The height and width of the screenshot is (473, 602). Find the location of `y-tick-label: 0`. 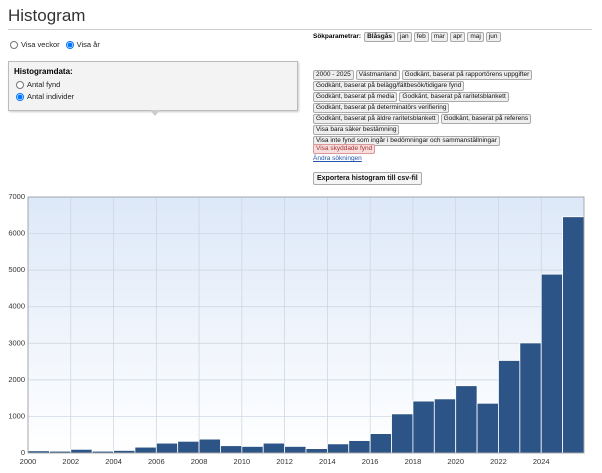

y-tick-label: 0 is located at coordinates (23, 452).